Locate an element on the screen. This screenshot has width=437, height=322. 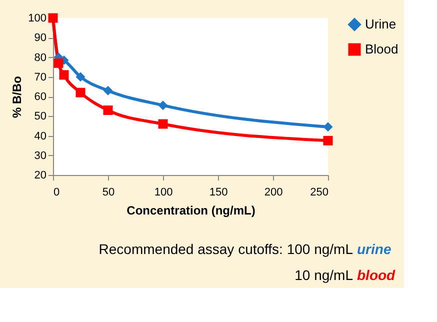
x-tick-label: 250 is located at coordinates (319, 192).